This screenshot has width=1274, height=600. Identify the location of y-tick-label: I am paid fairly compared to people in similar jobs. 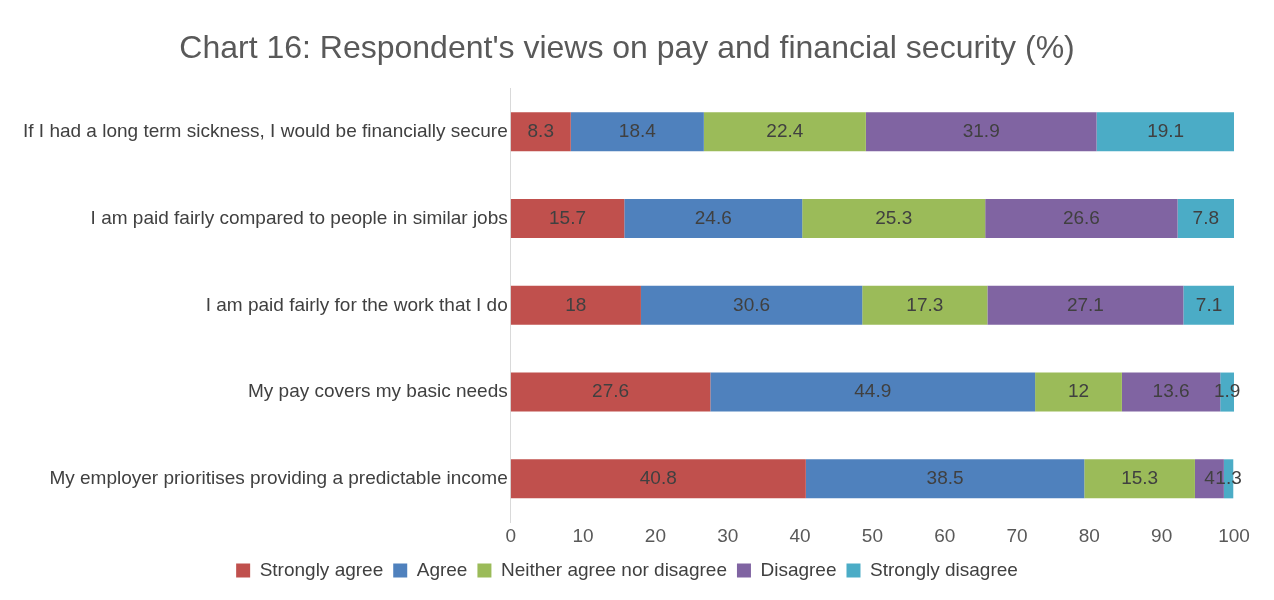
(299, 217).